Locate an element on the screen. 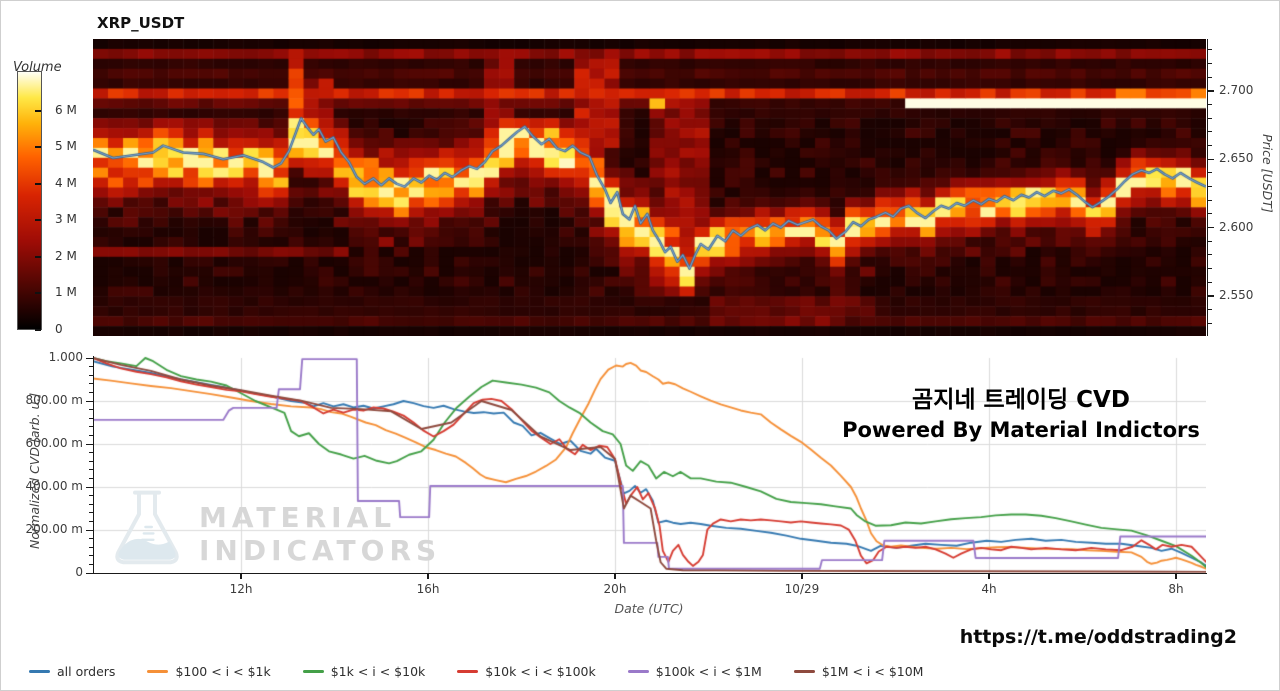 The height and width of the screenshot is (691, 1280). telegram-url-text: https://t.me/oddstrading2 is located at coordinates (1098, 637).